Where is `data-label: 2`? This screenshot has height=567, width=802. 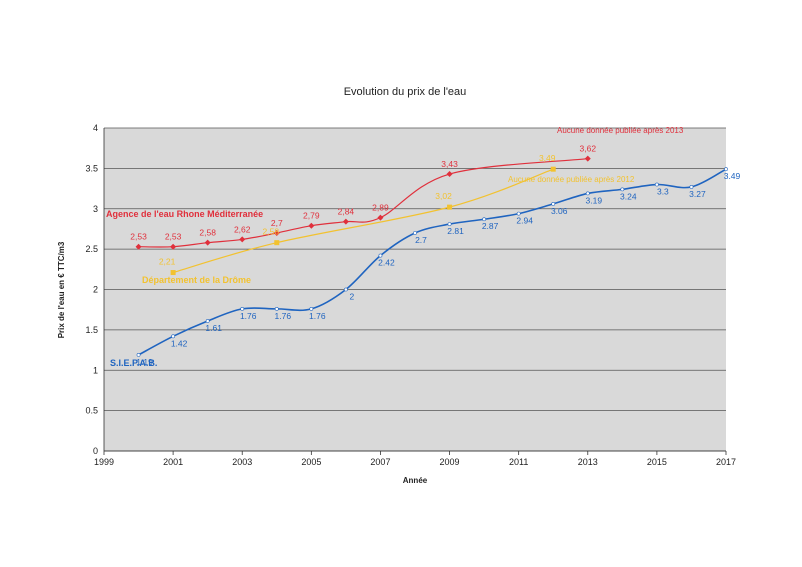
data-label: 2 is located at coordinates (352, 297).